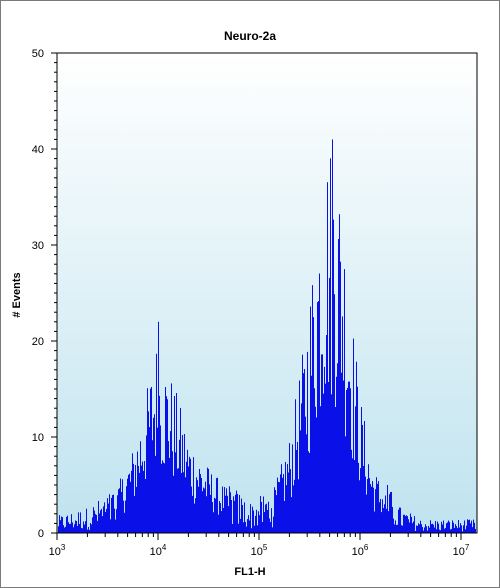 This screenshot has width=500, height=588. What do you see at coordinates (38, 342) in the screenshot?
I see `y-tick-label: 20` at bounding box center [38, 342].